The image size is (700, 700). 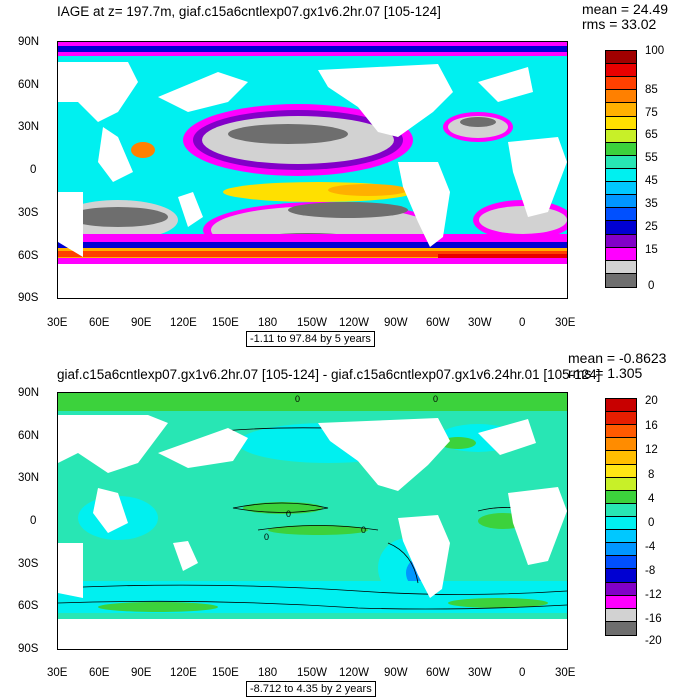 What do you see at coordinates (650, 571) in the screenshot?
I see `bottom-cbar-label-m8: -8` at bounding box center [650, 571].